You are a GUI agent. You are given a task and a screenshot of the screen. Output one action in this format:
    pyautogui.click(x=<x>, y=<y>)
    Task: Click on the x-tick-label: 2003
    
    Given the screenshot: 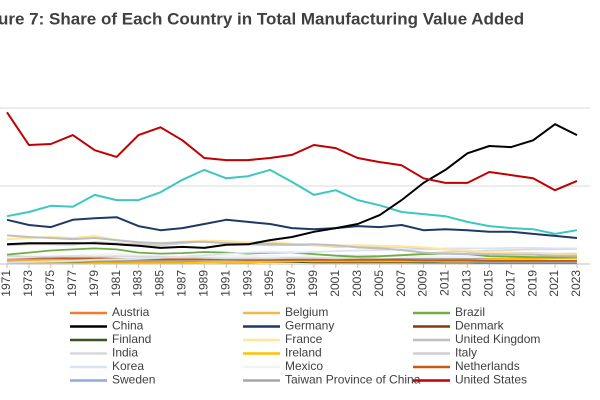 What is the action you would take?
    pyautogui.click(x=357, y=283)
    